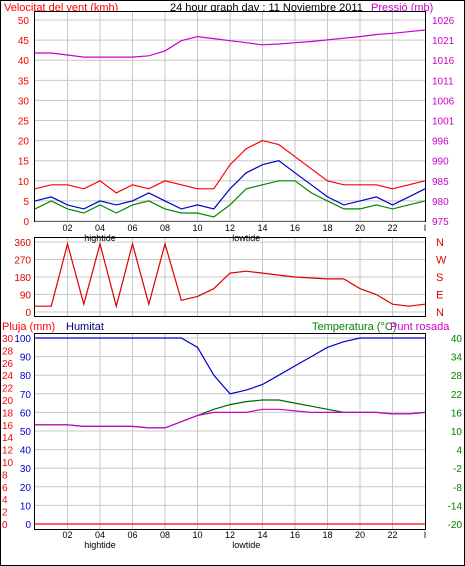  I want to click on wind-tick-label: 50, so click(24, 21).